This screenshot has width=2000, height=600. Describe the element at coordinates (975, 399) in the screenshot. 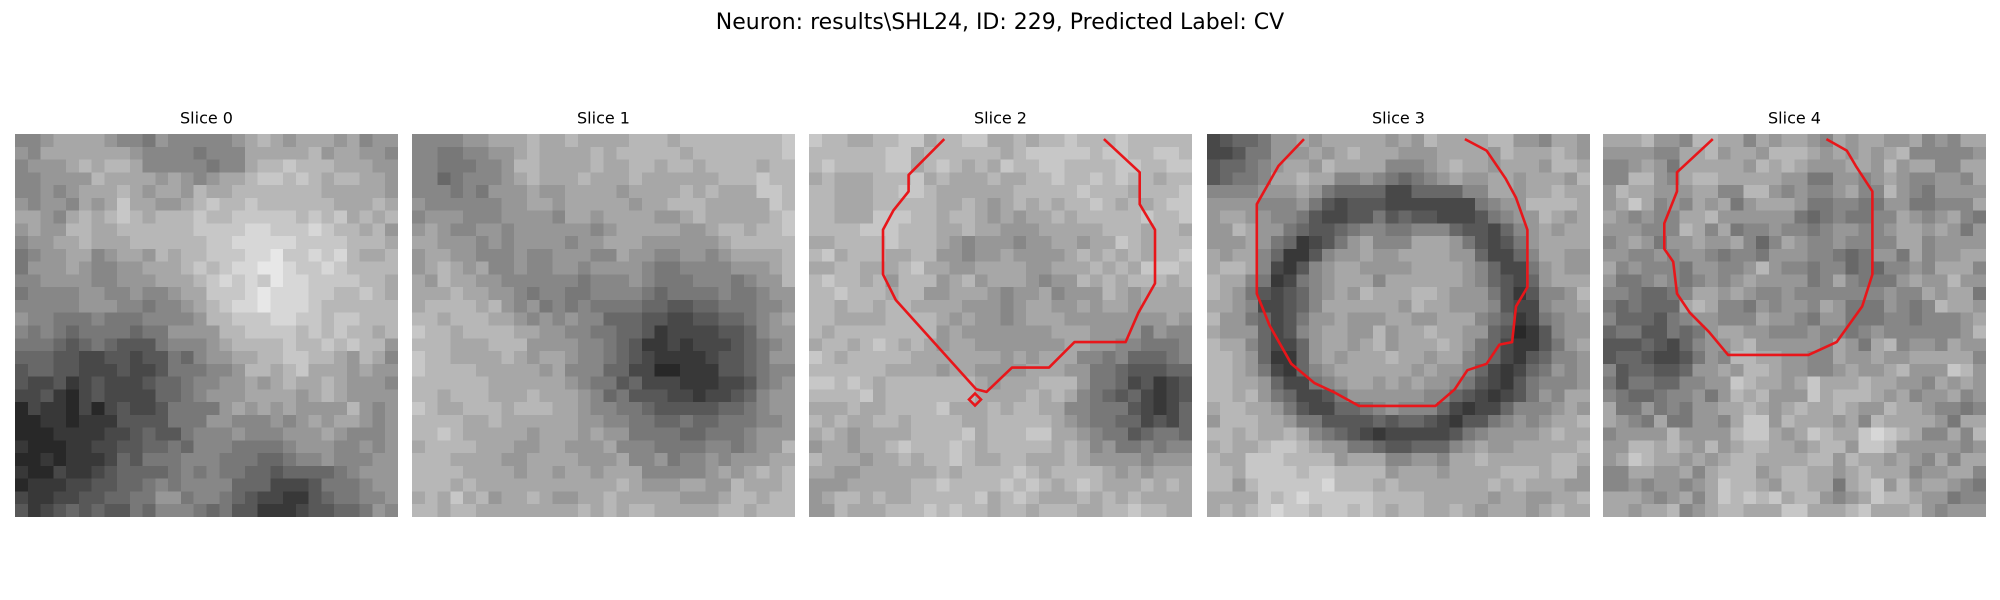

I see `segmentation-contour-fragment` at that location.